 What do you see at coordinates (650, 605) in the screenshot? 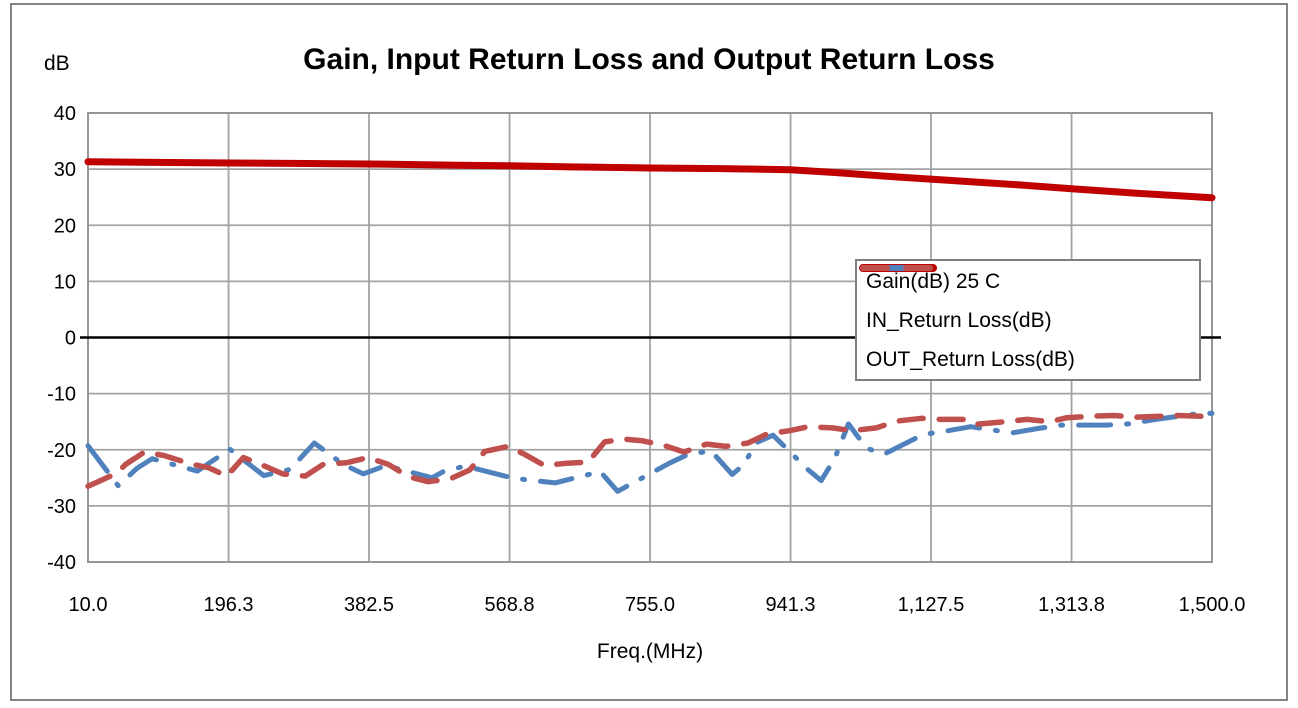
I see `x-tick-label: 755.0` at bounding box center [650, 605].